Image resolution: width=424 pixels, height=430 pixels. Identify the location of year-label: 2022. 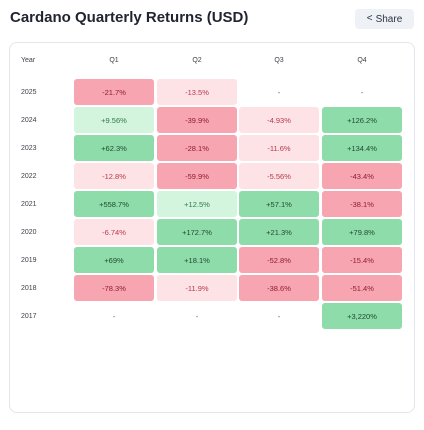
(29, 176).